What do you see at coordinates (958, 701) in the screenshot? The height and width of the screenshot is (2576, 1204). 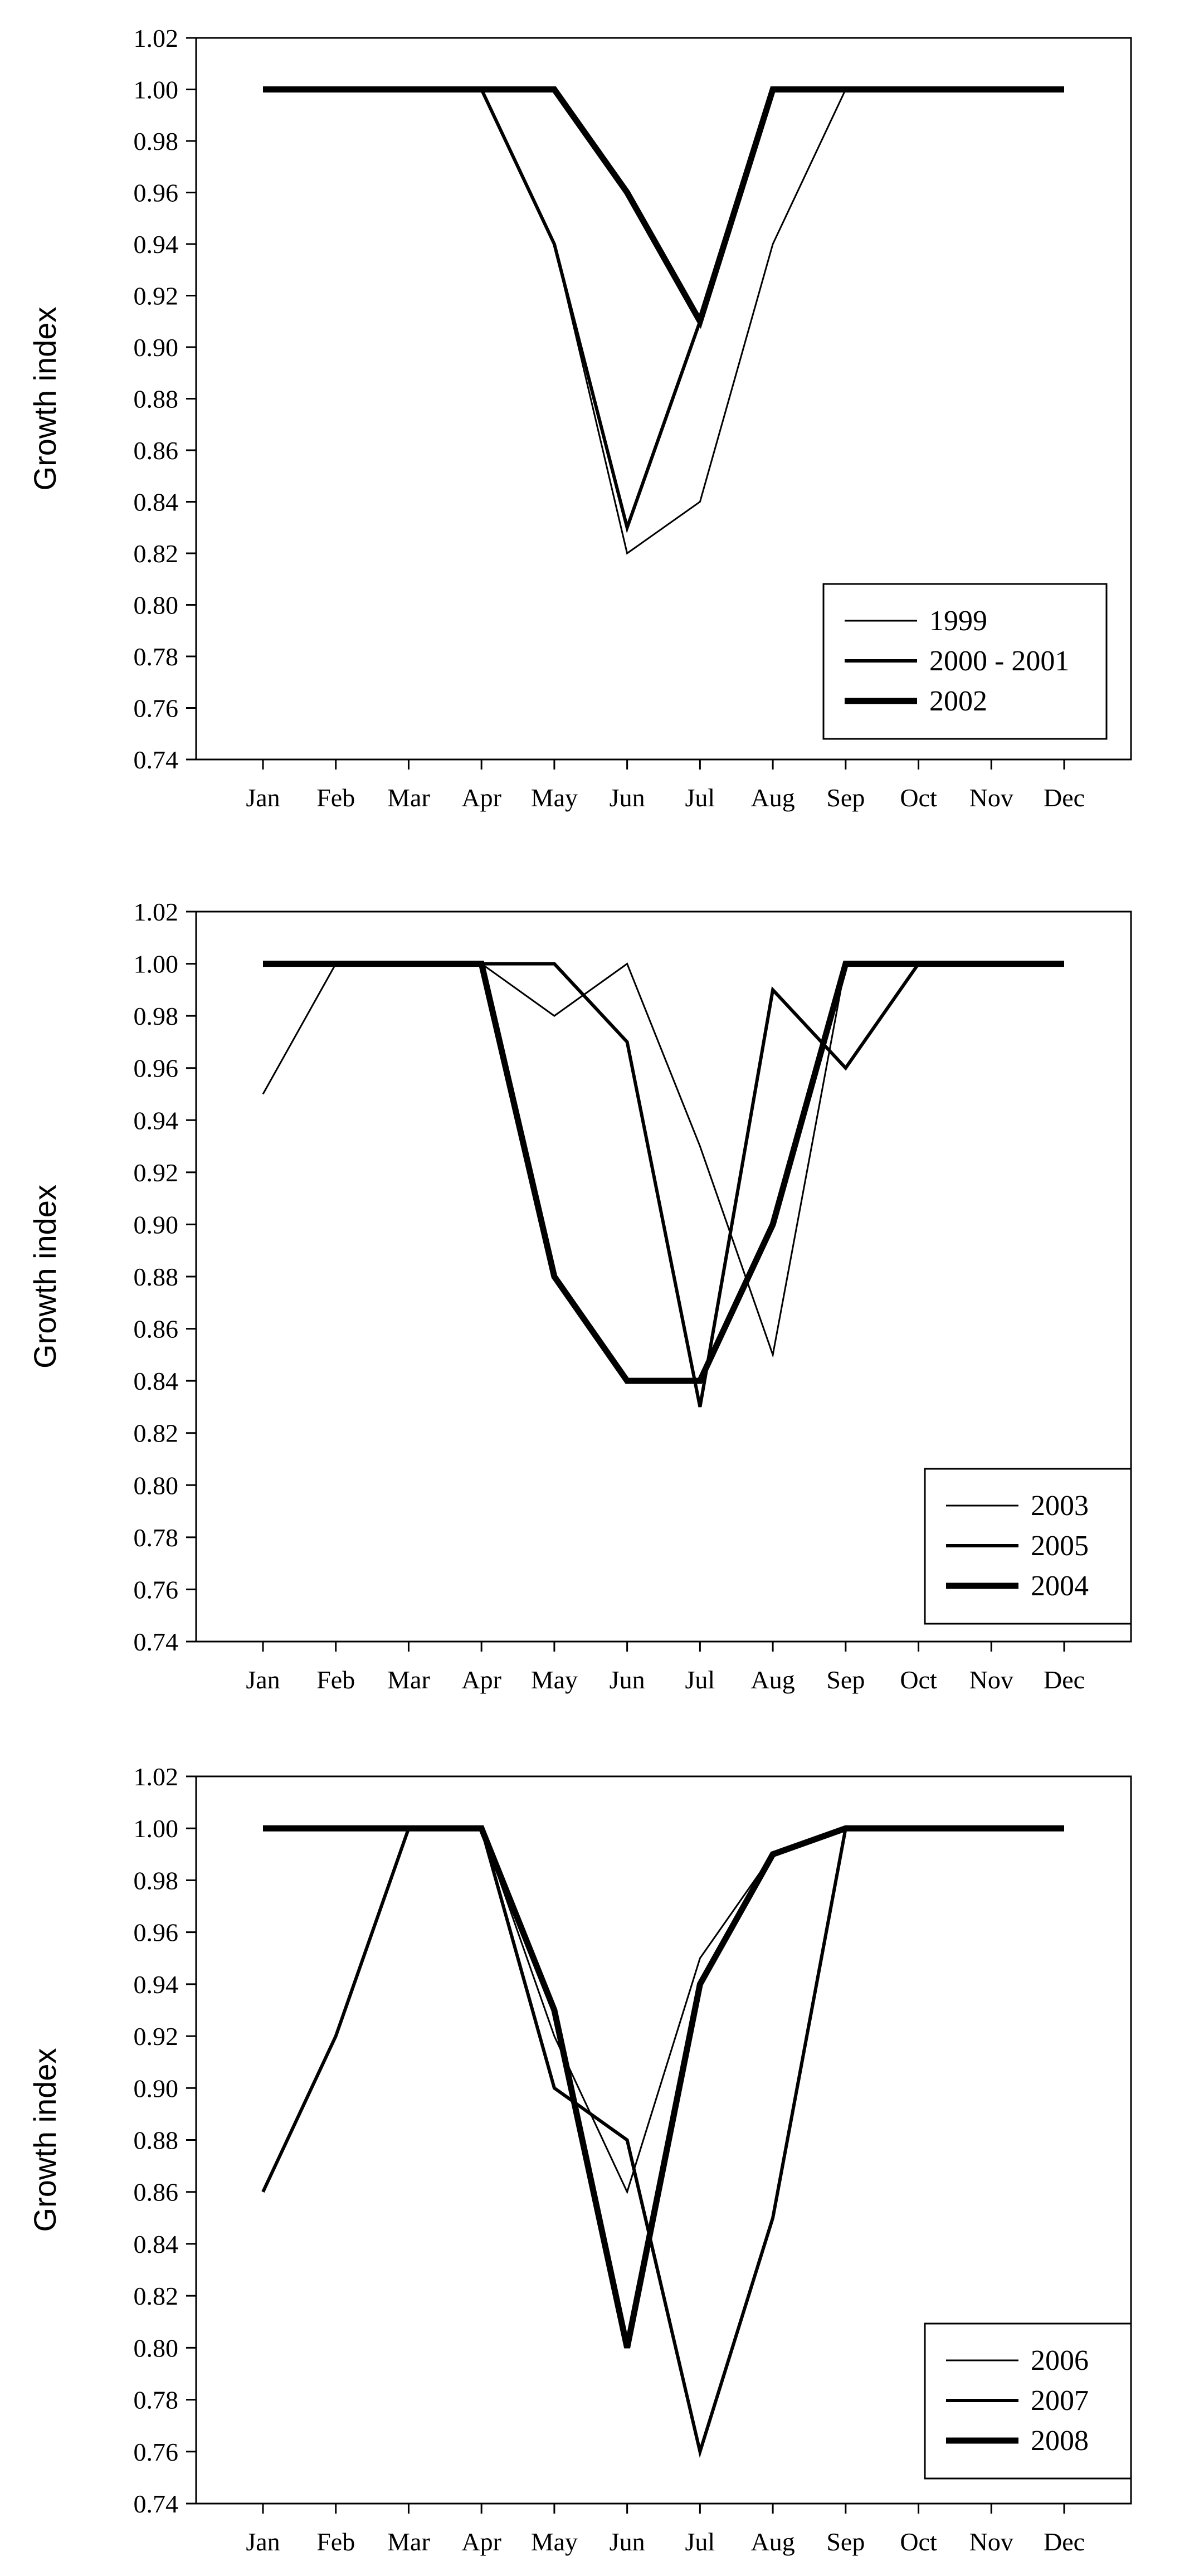 I see `legend-label: 2002` at bounding box center [958, 701].